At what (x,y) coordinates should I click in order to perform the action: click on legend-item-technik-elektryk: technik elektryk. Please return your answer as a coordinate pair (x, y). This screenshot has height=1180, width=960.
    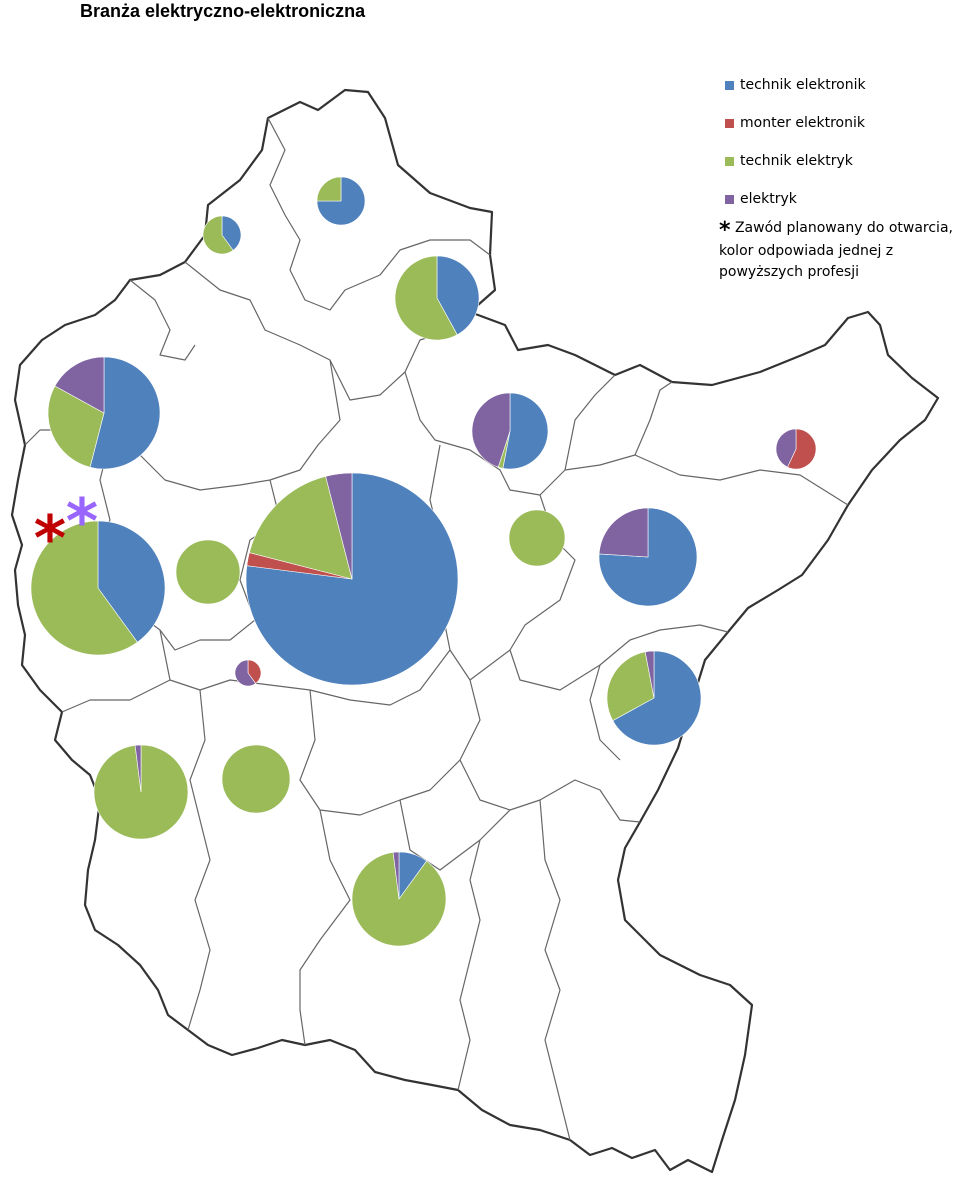
    Looking at the image, I should click on (842, 161).